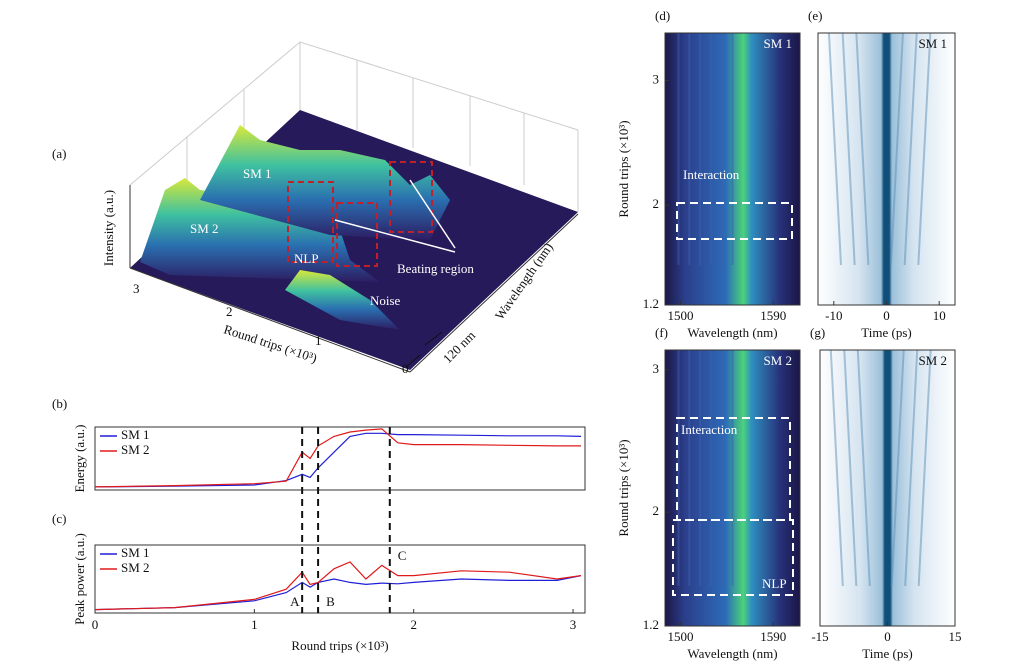 The height and width of the screenshot is (671, 1024). What do you see at coordinates (494, 293) in the screenshot?
I see `y-axis` at bounding box center [494, 293].